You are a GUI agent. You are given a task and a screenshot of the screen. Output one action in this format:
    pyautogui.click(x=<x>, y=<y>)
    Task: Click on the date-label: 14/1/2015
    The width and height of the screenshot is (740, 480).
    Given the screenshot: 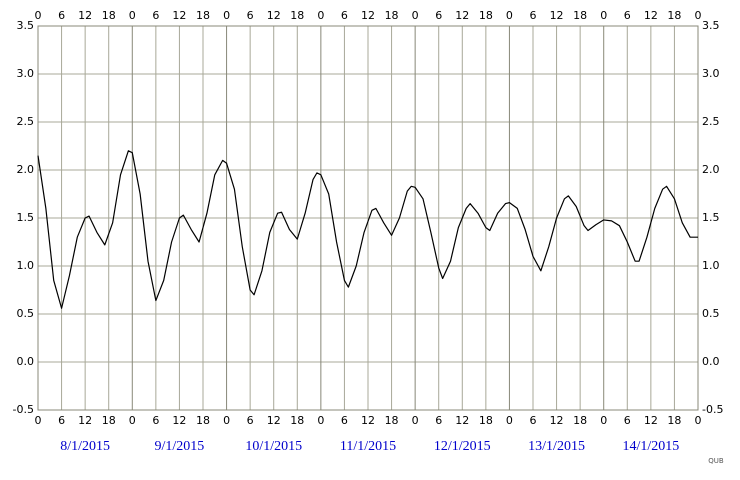 What is the action you would take?
    pyautogui.click(x=650, y=446)
    